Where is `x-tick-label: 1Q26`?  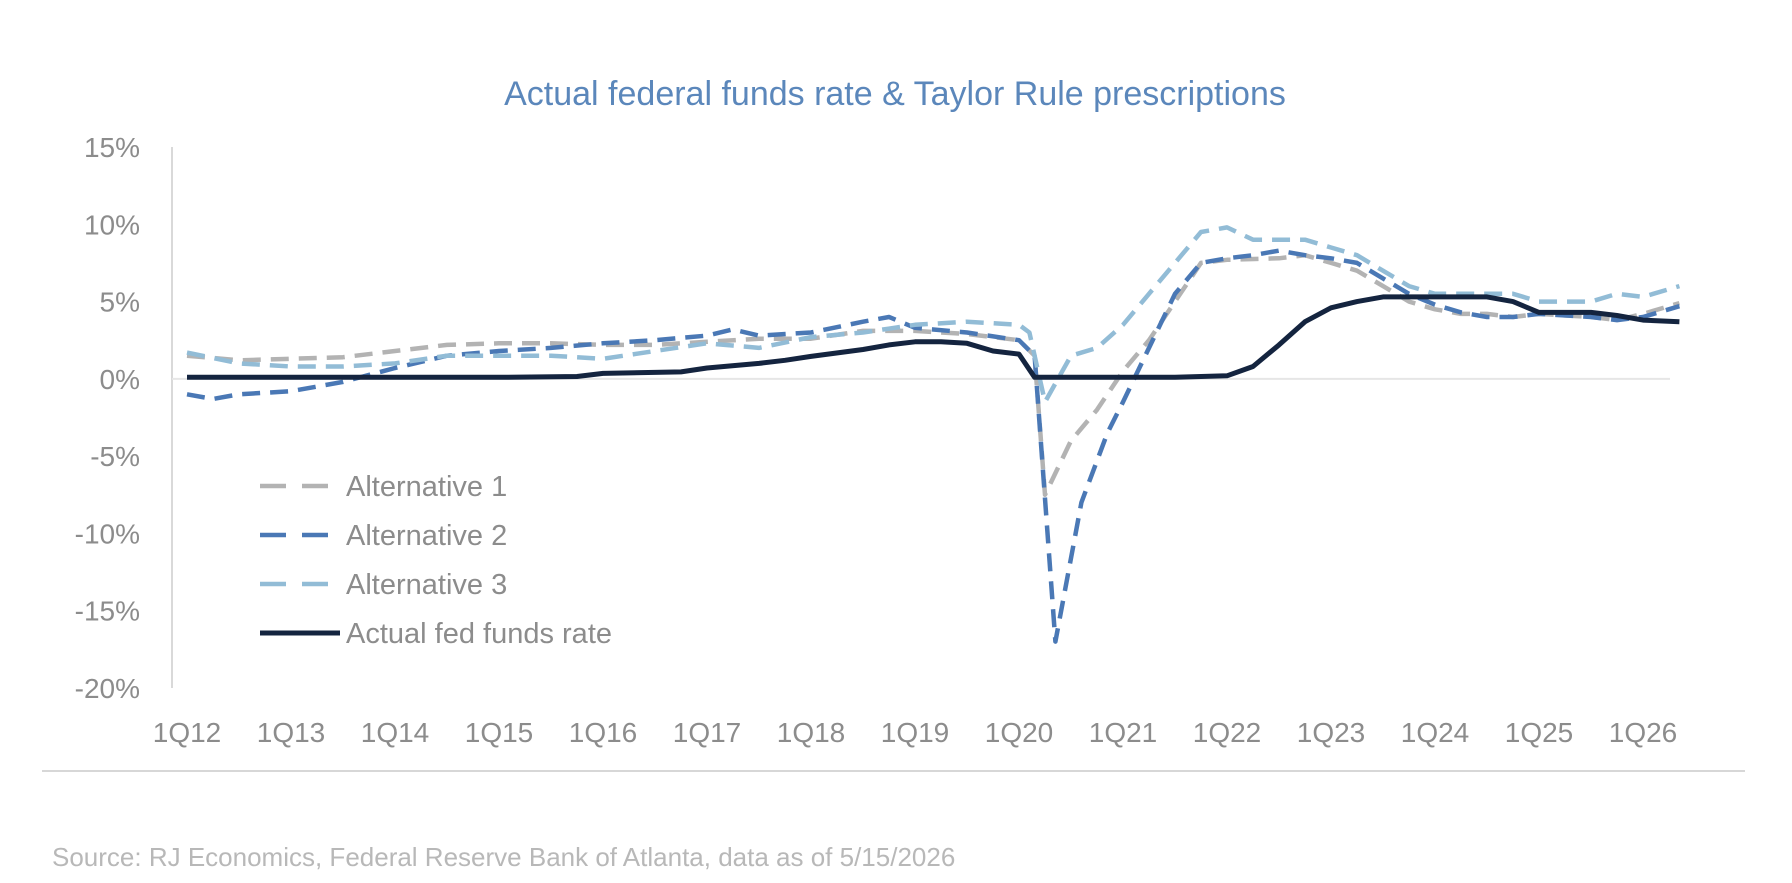
x-tick-label: 1Q26 is located at coordinates (1643, 732).